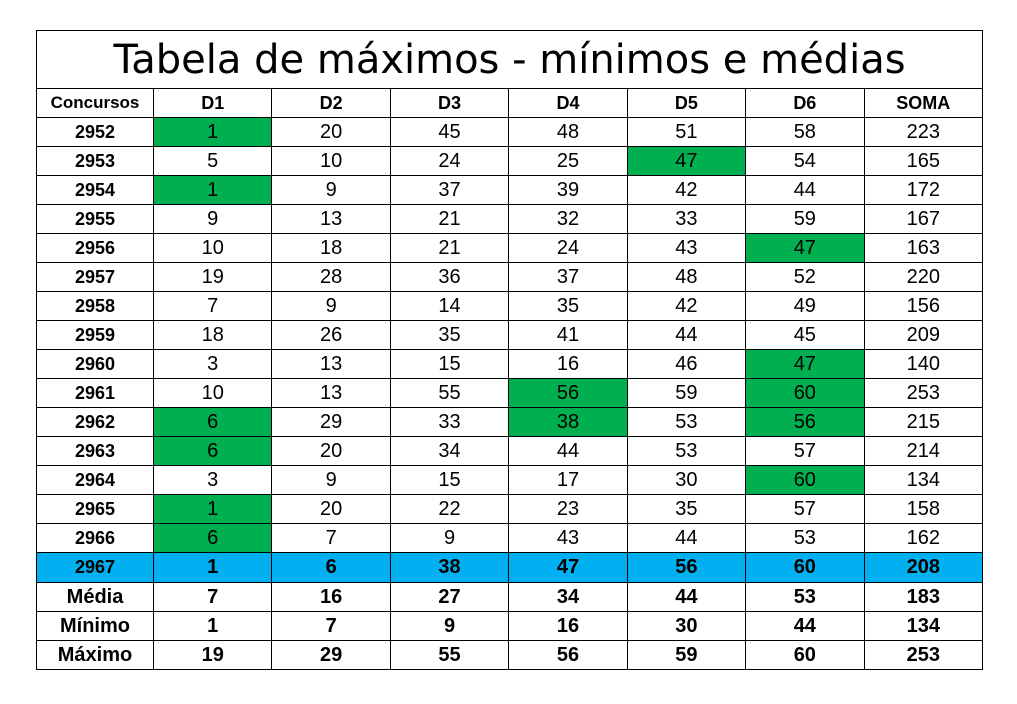 The width and height of the screenshot is (1017, 704). I want to click on value-cell: 17, so click(568, 480).